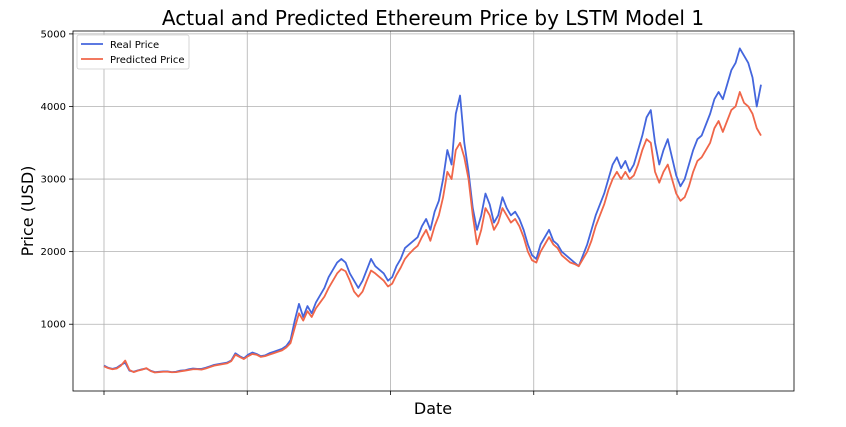  I want to click on y-tick-label: 1000, so click(53, 325).